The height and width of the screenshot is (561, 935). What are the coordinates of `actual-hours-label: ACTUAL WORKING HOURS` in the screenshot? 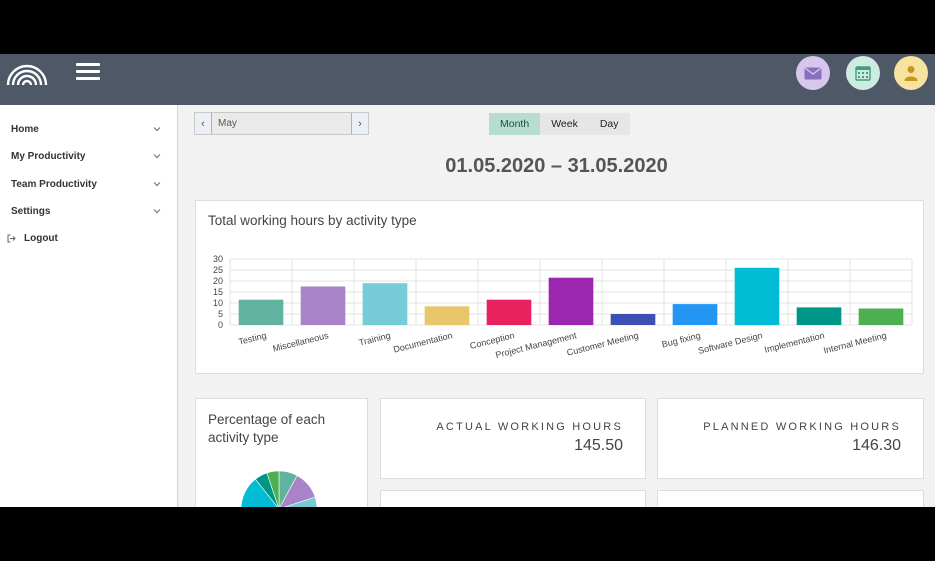 It's located at (529, 427).